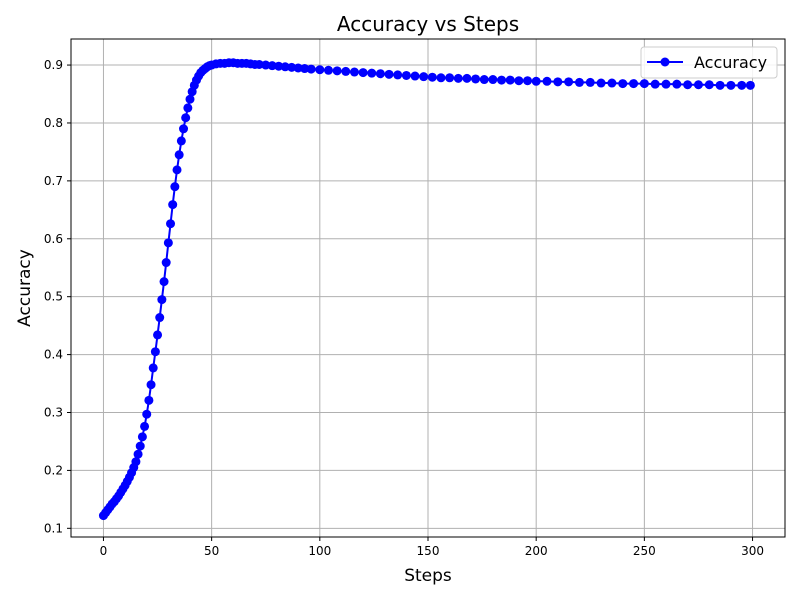  What do you see at coordinates (53, 355) in the screenshot?
I see `y-tick-label: 0.4` at bounding box center [53, 355].